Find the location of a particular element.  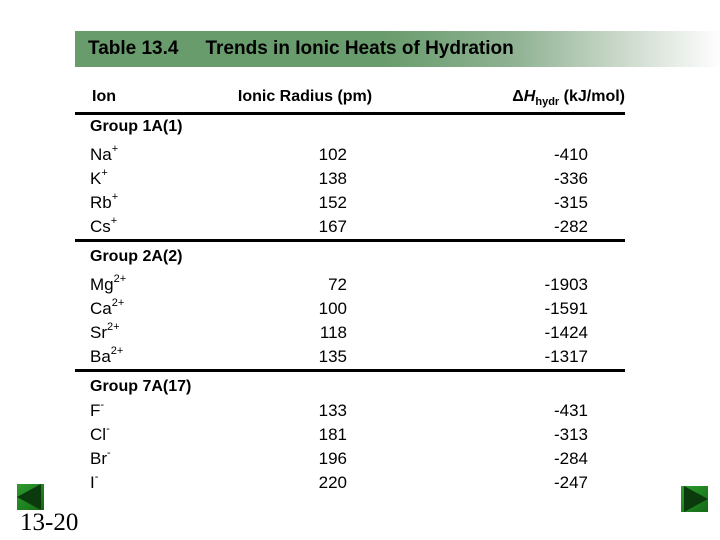

table-row: Na+ 102 -410 is located at coordinates (350, 155).